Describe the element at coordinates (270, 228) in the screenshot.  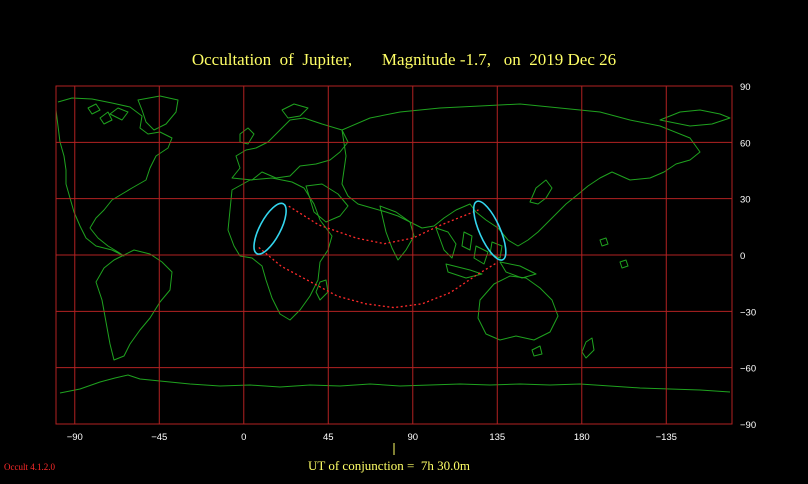
I see `west-africa-region` at that location.